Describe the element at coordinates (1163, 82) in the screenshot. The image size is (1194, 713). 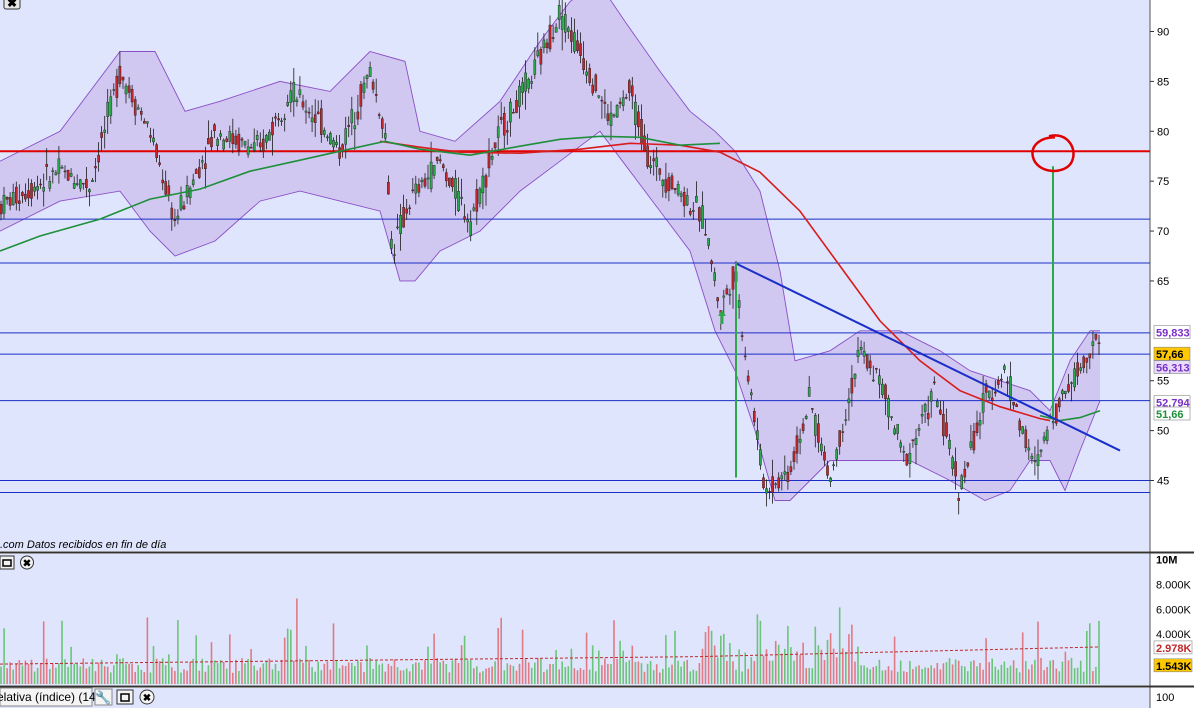
I see `price-axis-tick-label: 85` at that location.